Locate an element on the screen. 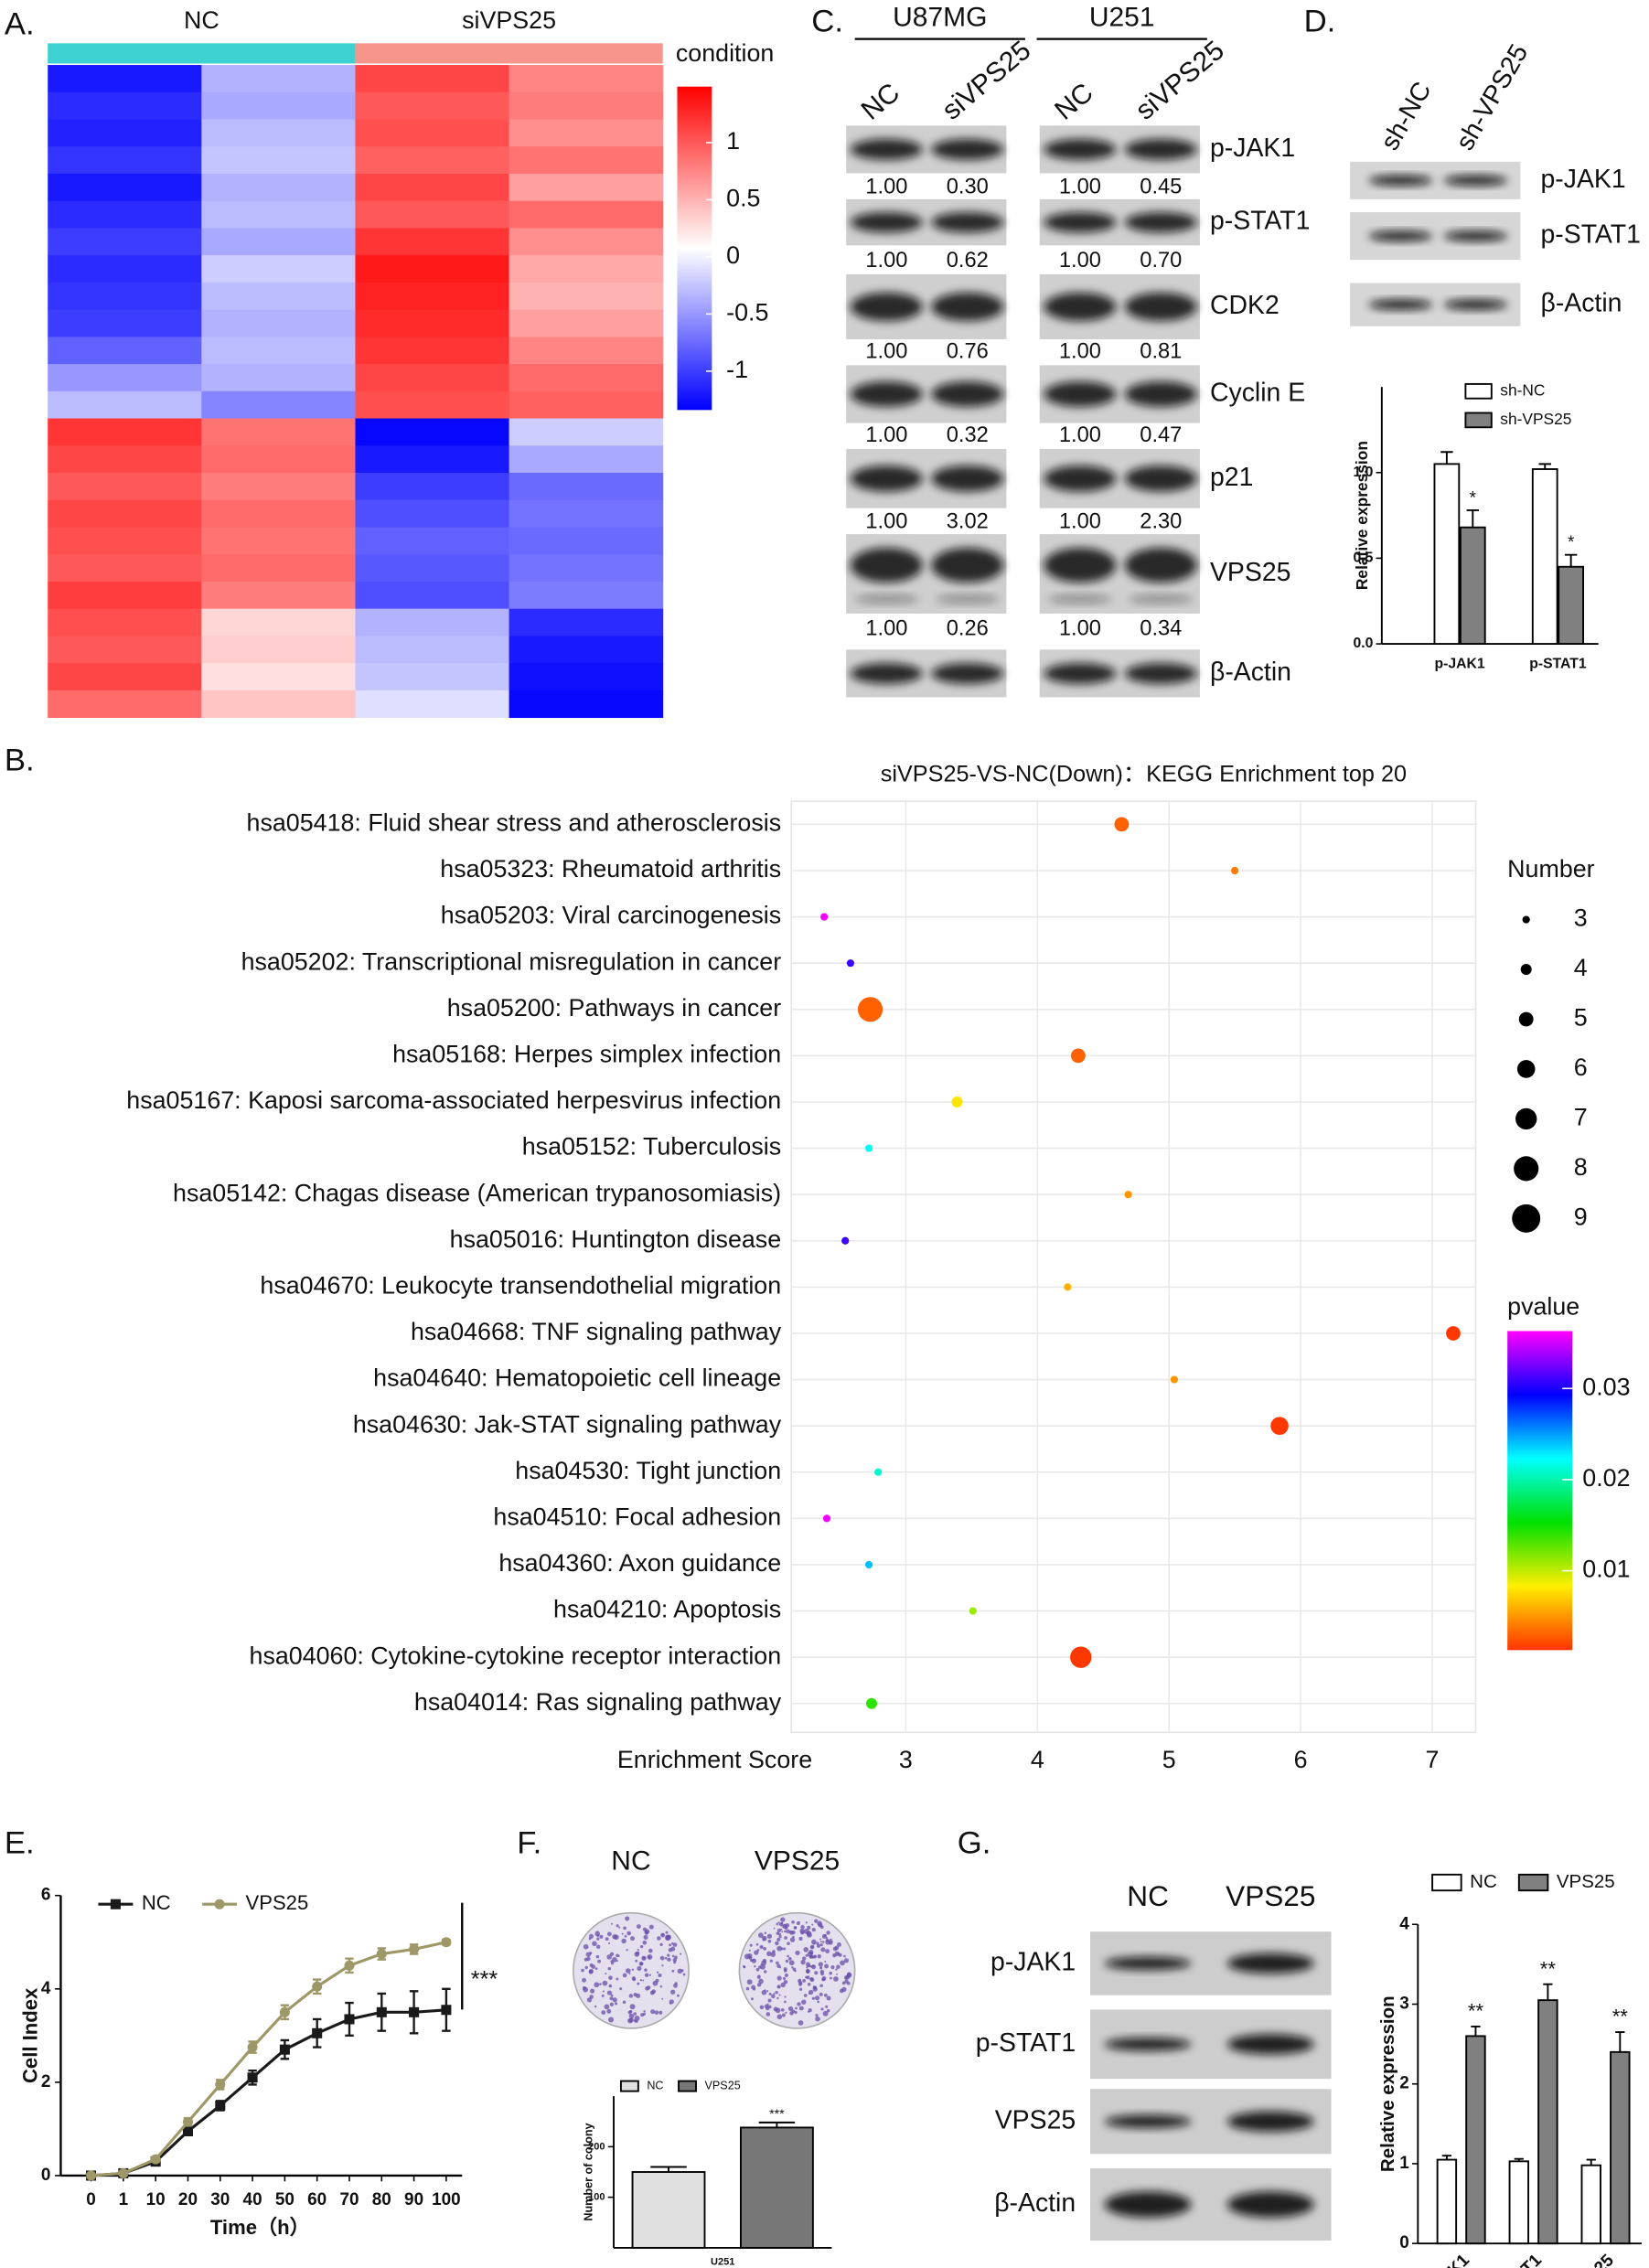 The height and width of the screenshot is (2268, 1649). x-tick-label: 3 is located at coordinates (906, 1759).